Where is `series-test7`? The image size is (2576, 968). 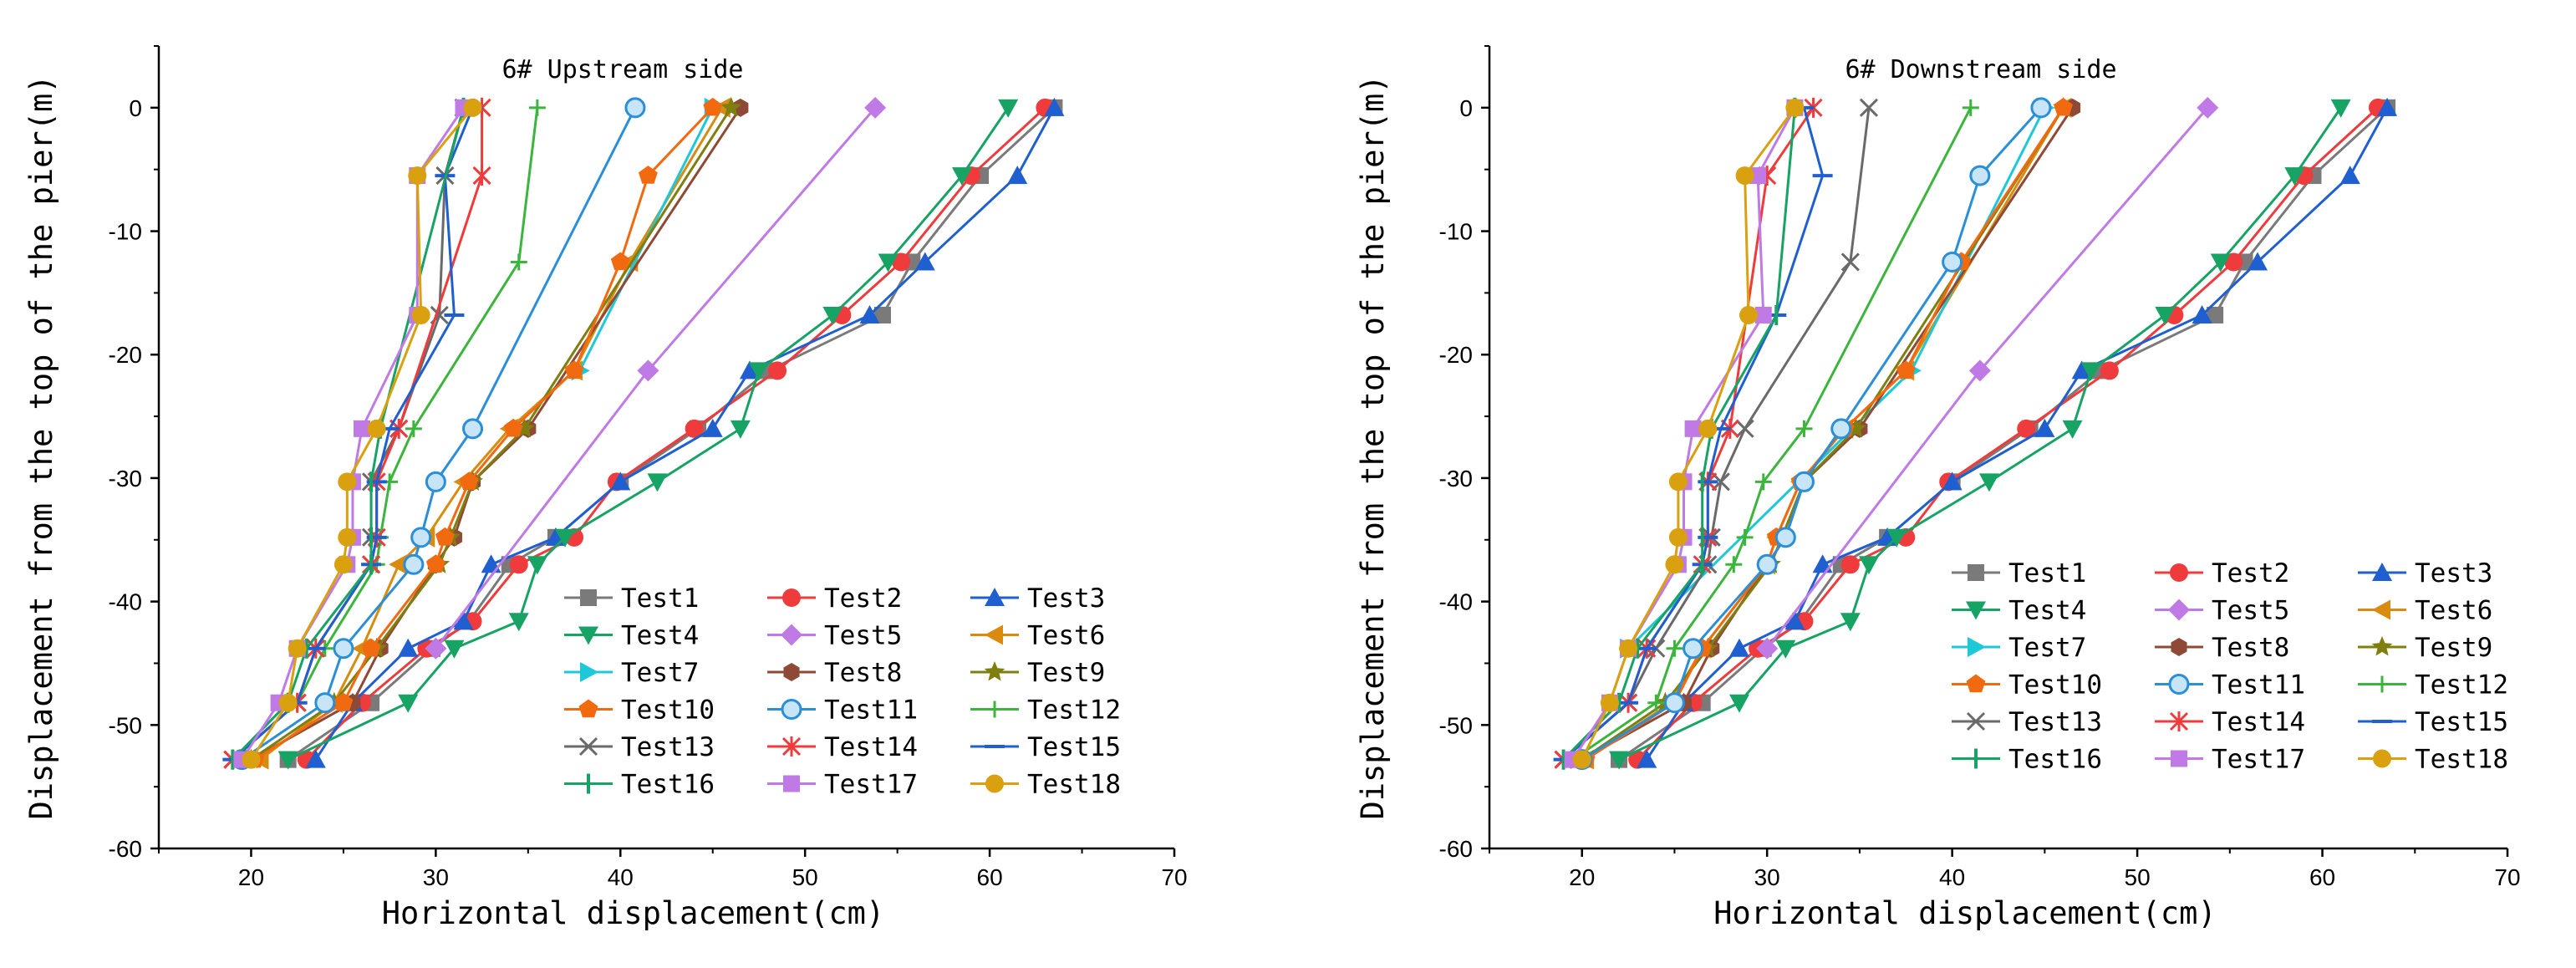
series-test7 is located at coordinates (1837, 378).